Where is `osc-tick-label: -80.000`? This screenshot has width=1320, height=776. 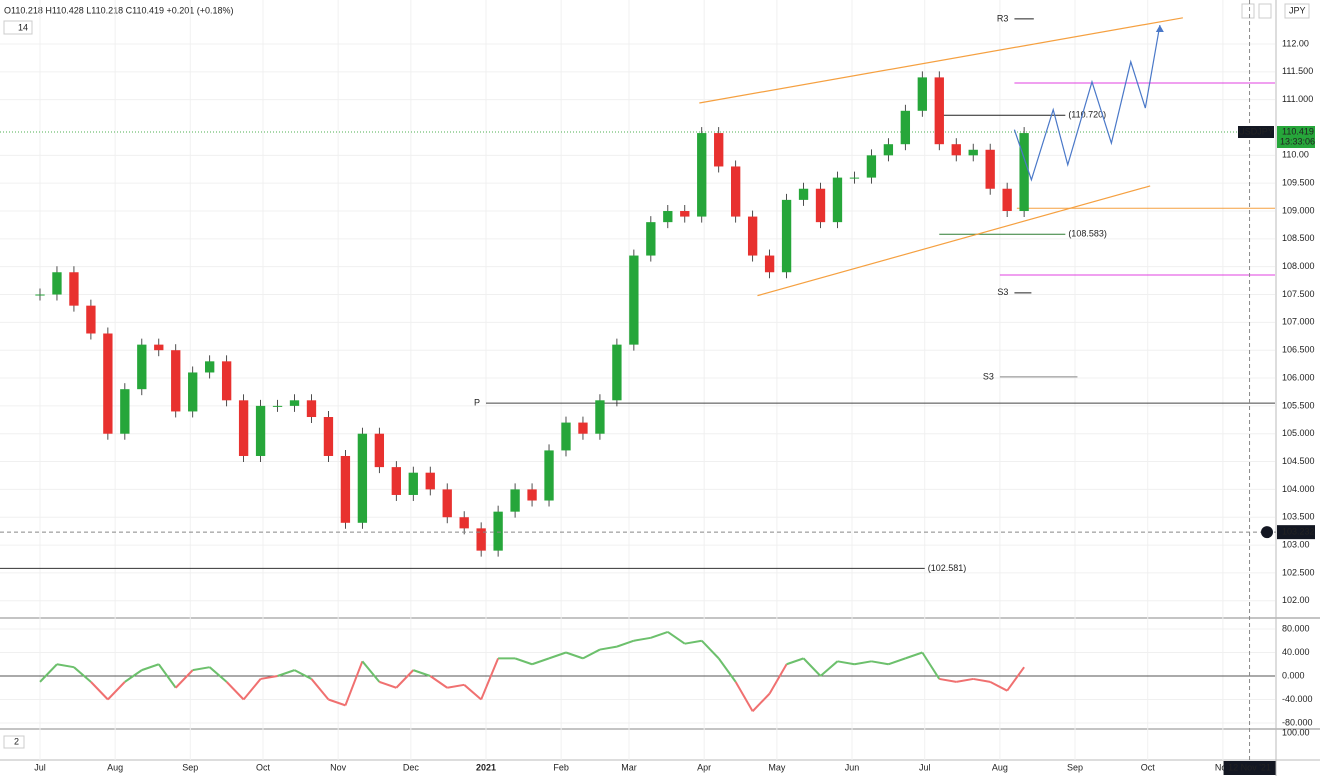 osc-tick-label: -80.000 is located at coordinates (1297, 722).